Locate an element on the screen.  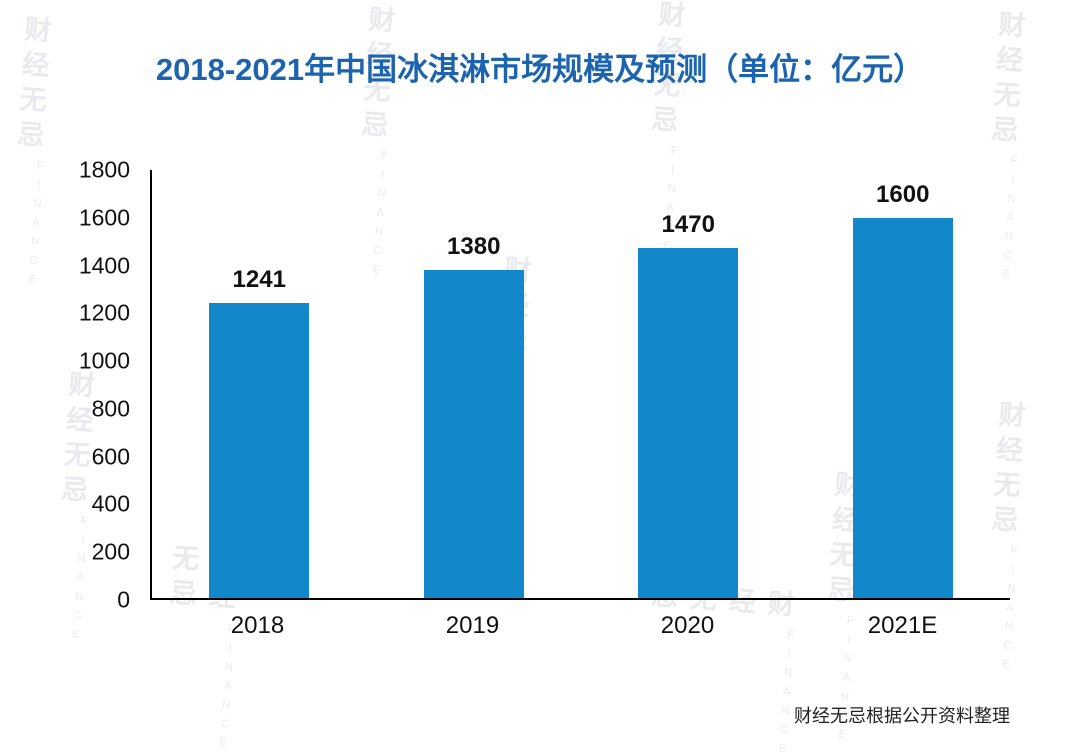
bar-slot-2021E: 1600 is located at coordinates (903, 384).